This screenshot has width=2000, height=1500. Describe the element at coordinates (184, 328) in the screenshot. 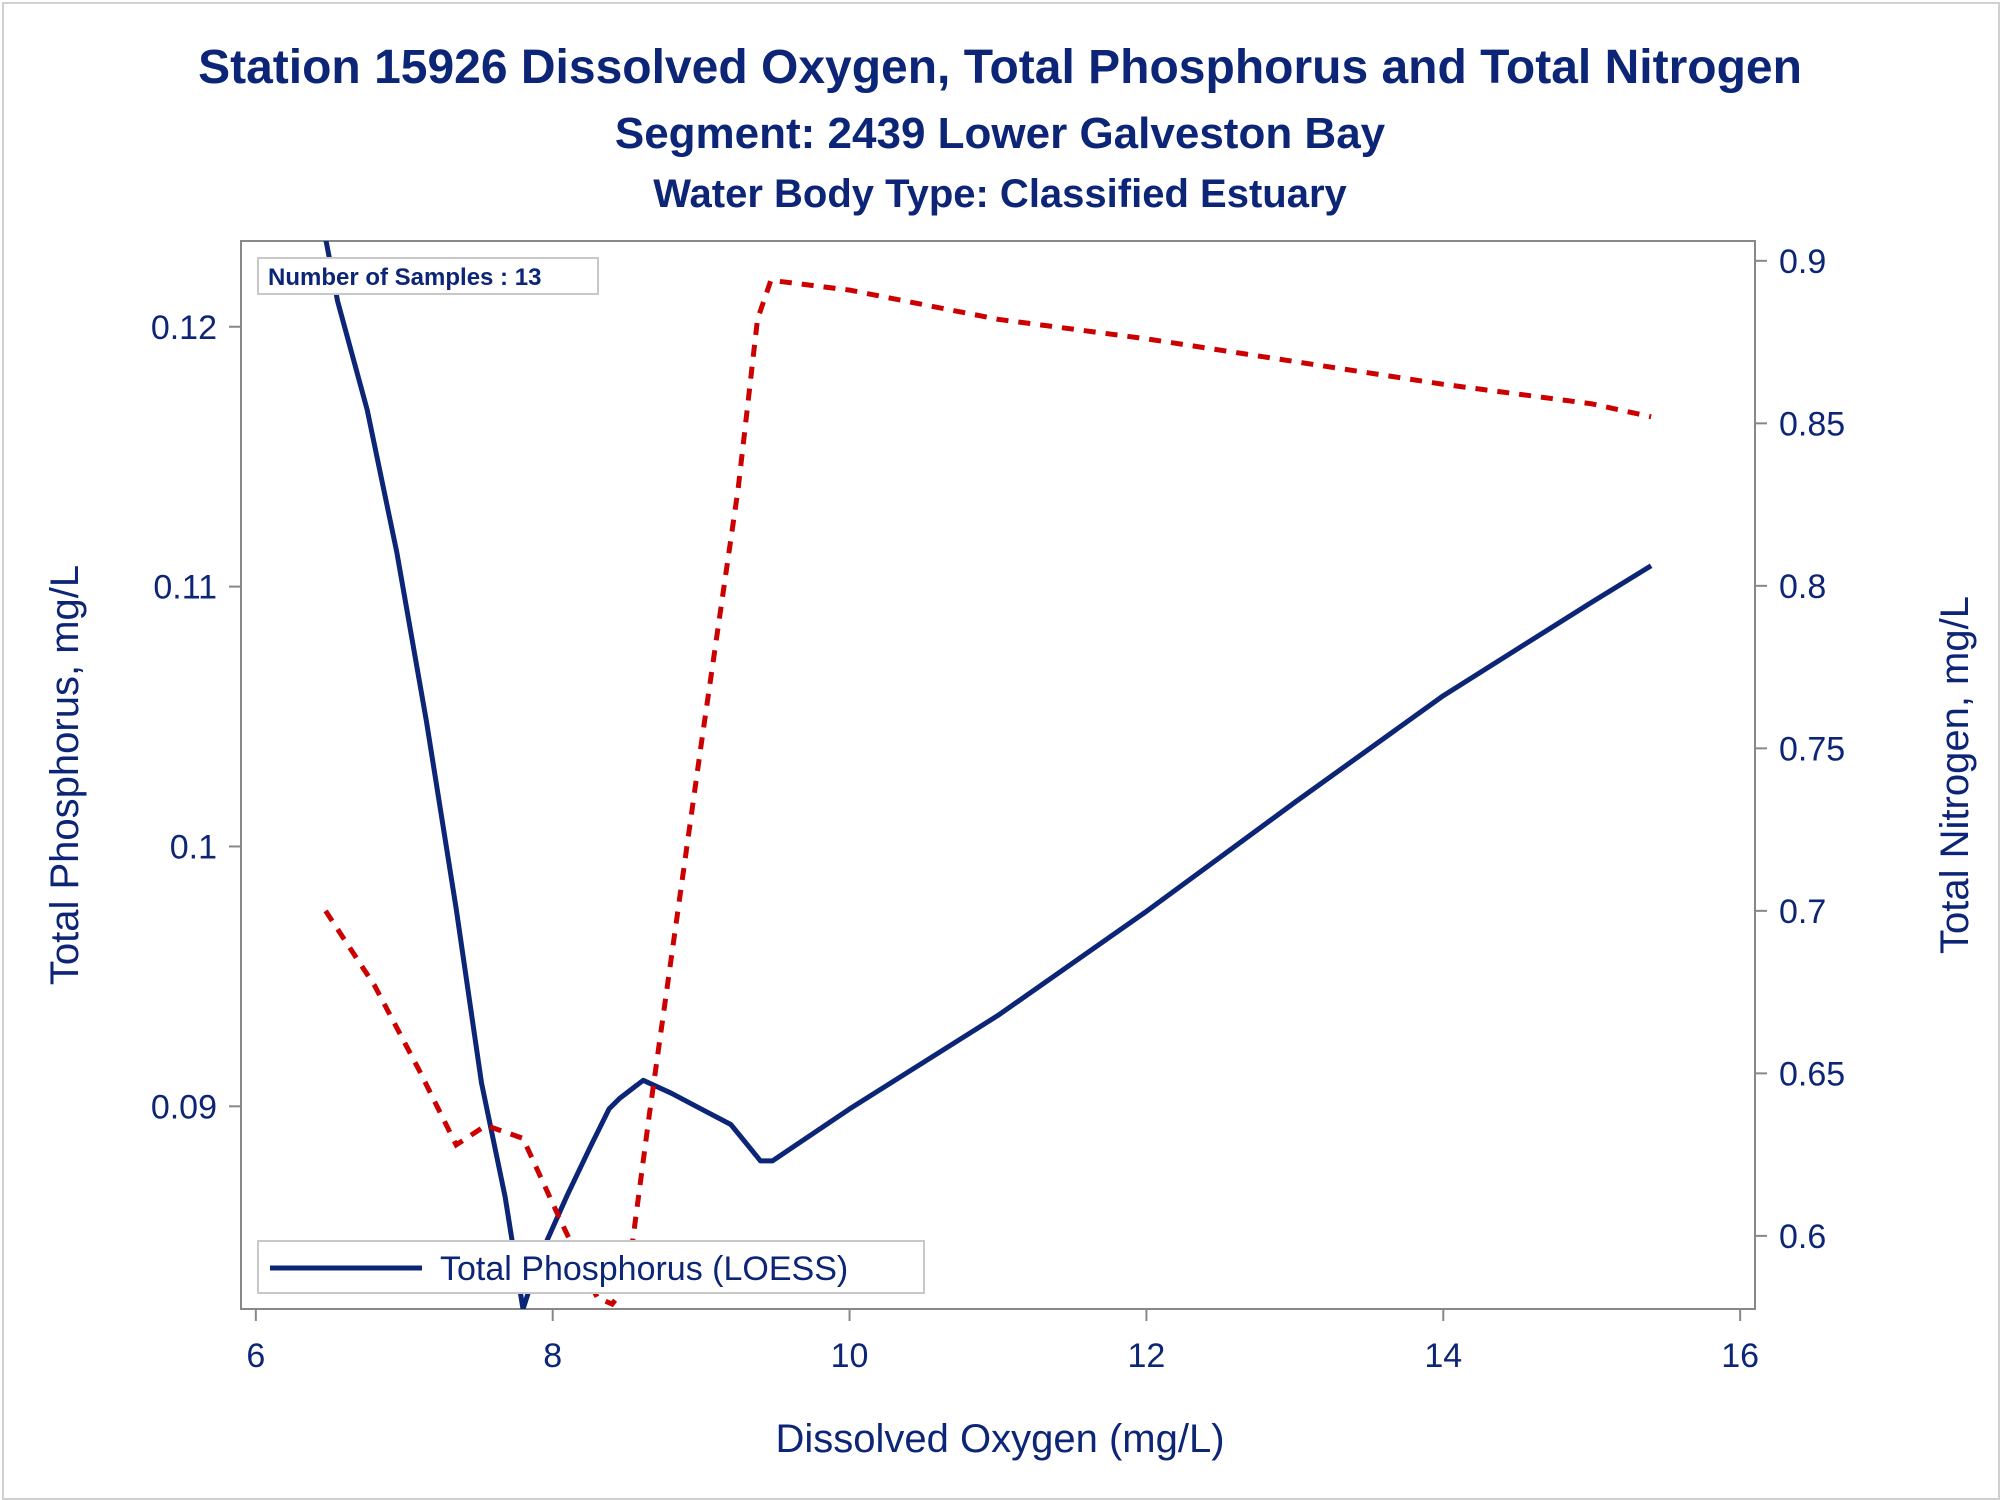

I see `y-tick-label: 0.12` at that location.